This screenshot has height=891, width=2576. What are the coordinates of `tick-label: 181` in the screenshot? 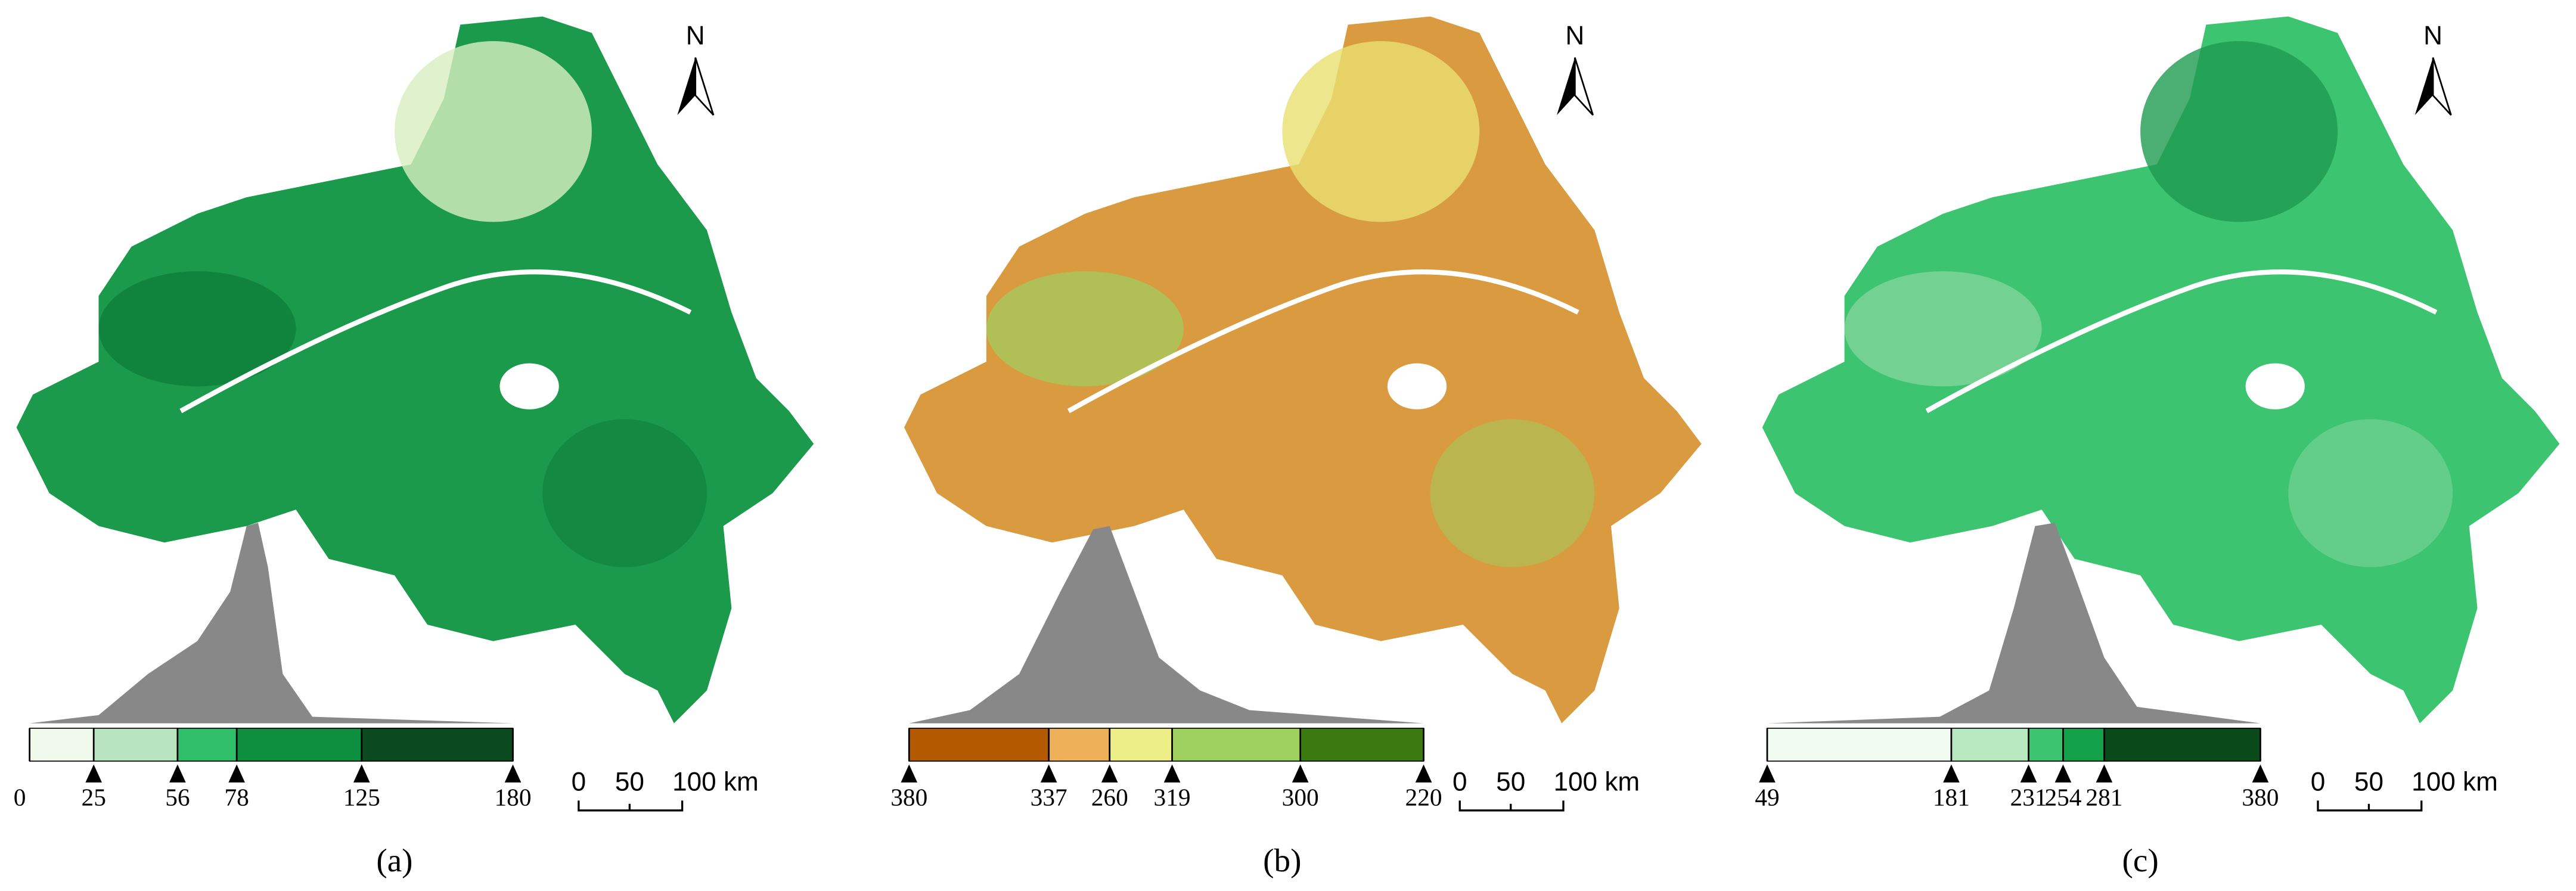 It's located at (1952, 797).